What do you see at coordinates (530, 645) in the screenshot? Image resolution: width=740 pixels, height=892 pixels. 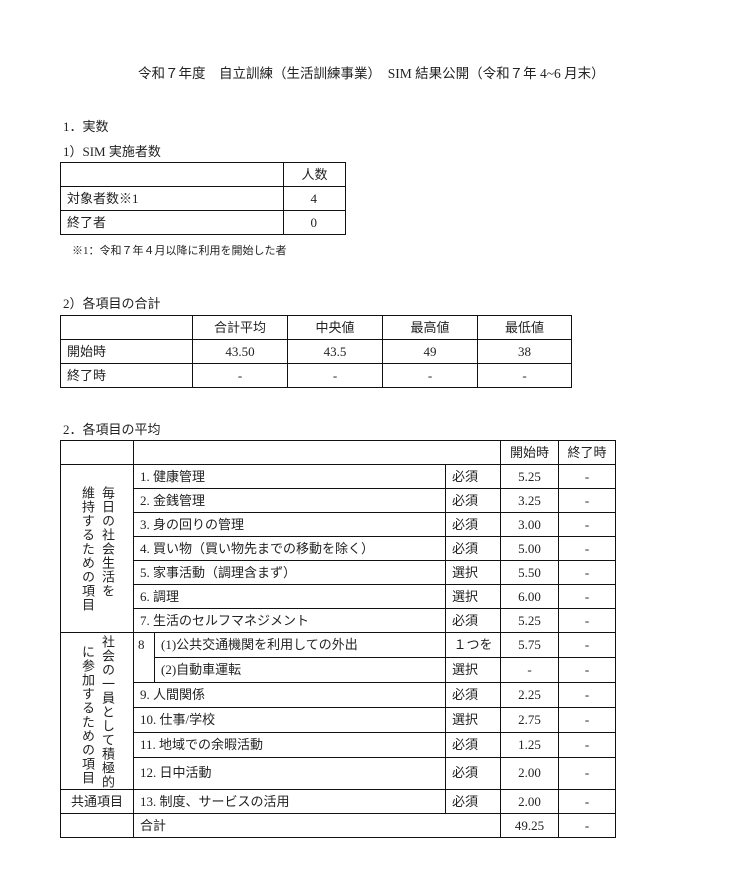 I see `item-start: 5.75` at bounding box center [530, 645].